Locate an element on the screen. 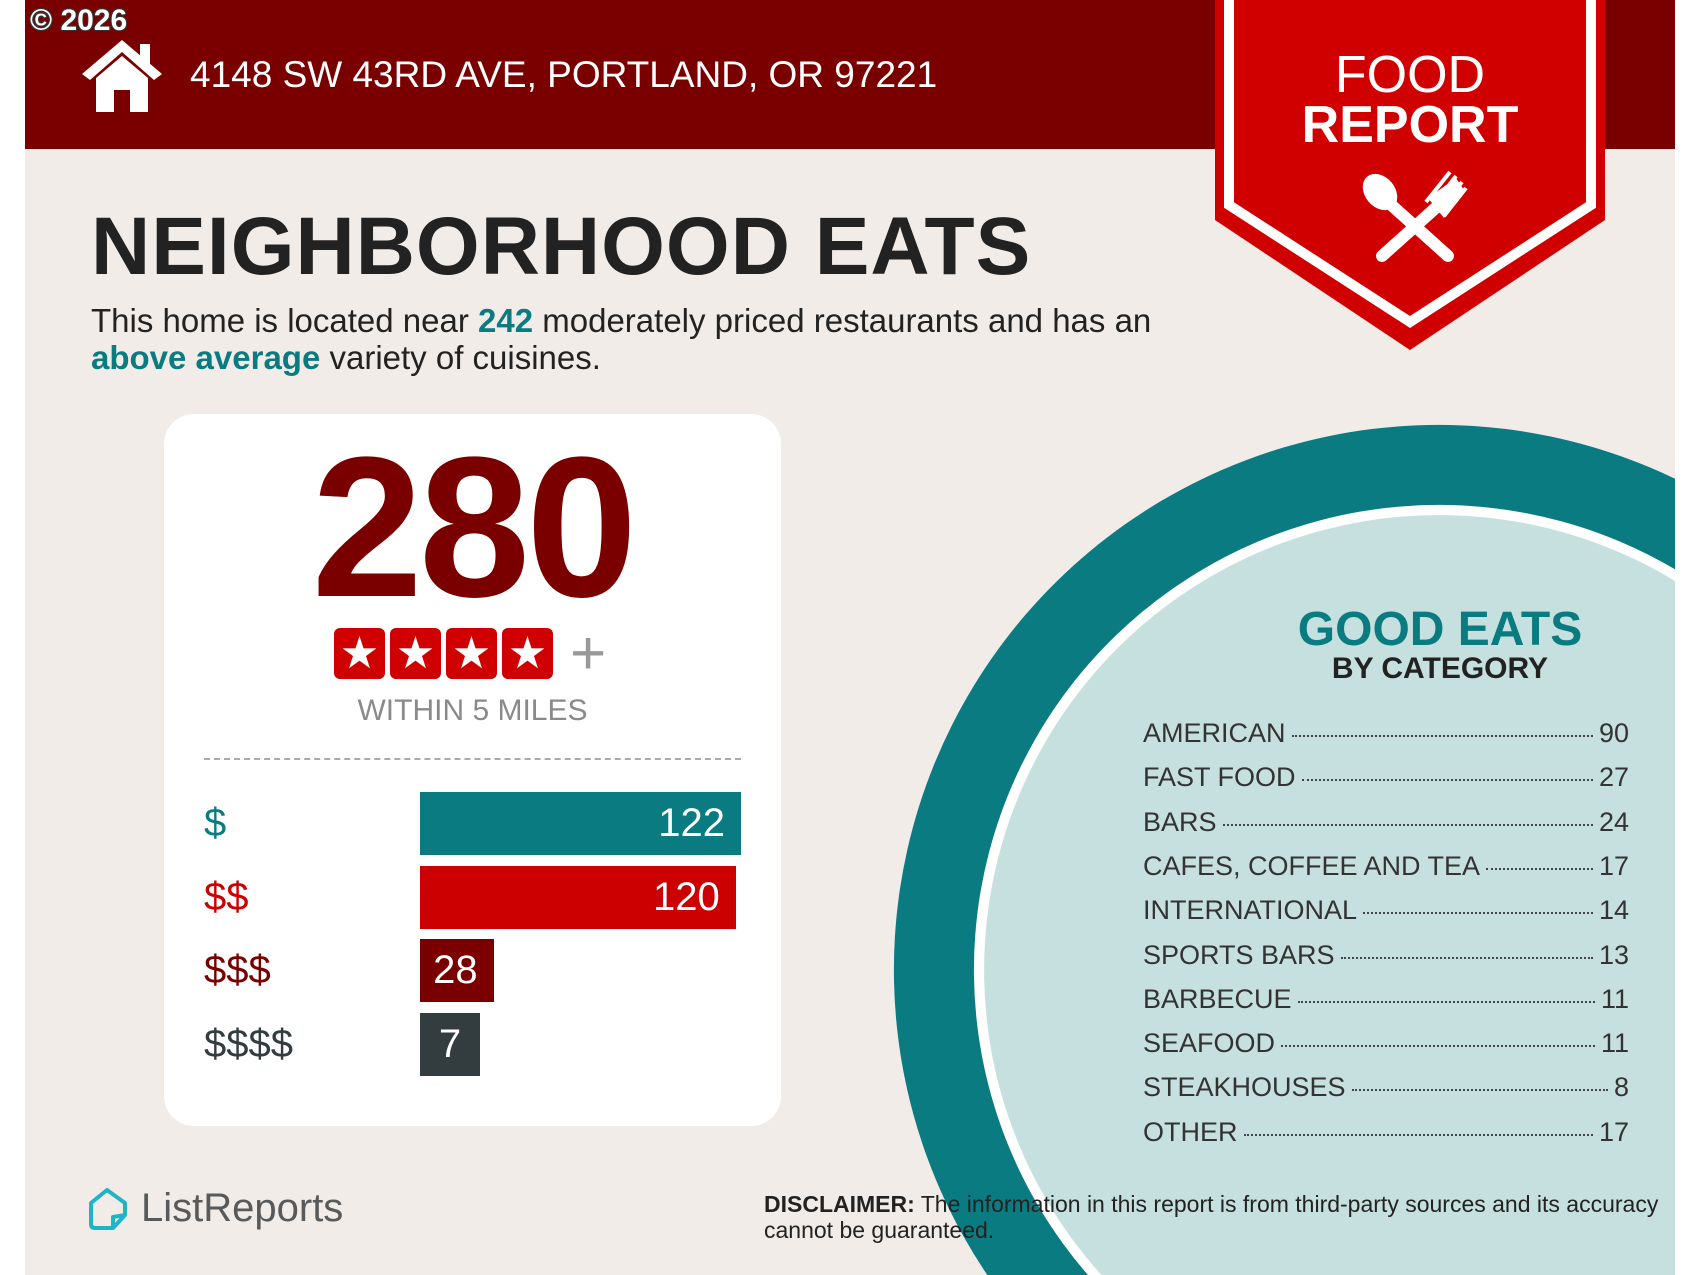  category-name: FAST FOOD is located at coordinates (1219, 777).